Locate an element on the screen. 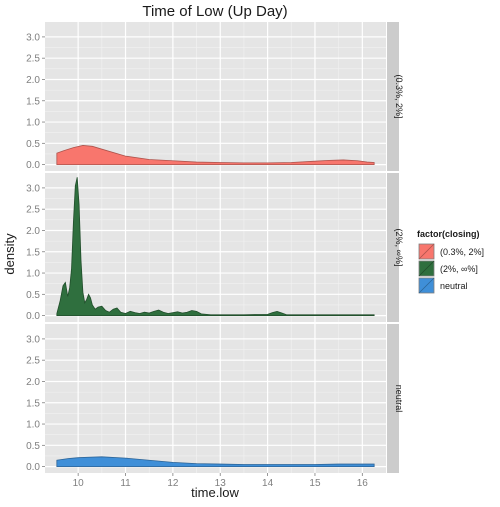 Image resolution: width=500 pixels, height=507 pixels. legend-item: (2%, ∞%] is located at coordinates (448, 268).